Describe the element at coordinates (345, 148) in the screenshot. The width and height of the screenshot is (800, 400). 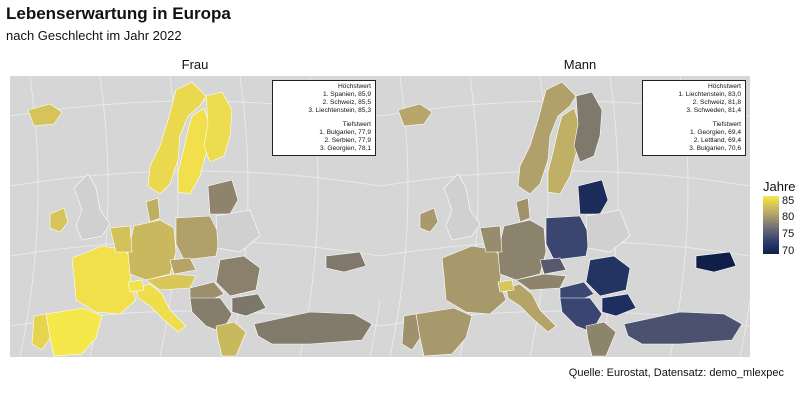
I see `min-entry: 3. Georgien, 78,1` at that location.